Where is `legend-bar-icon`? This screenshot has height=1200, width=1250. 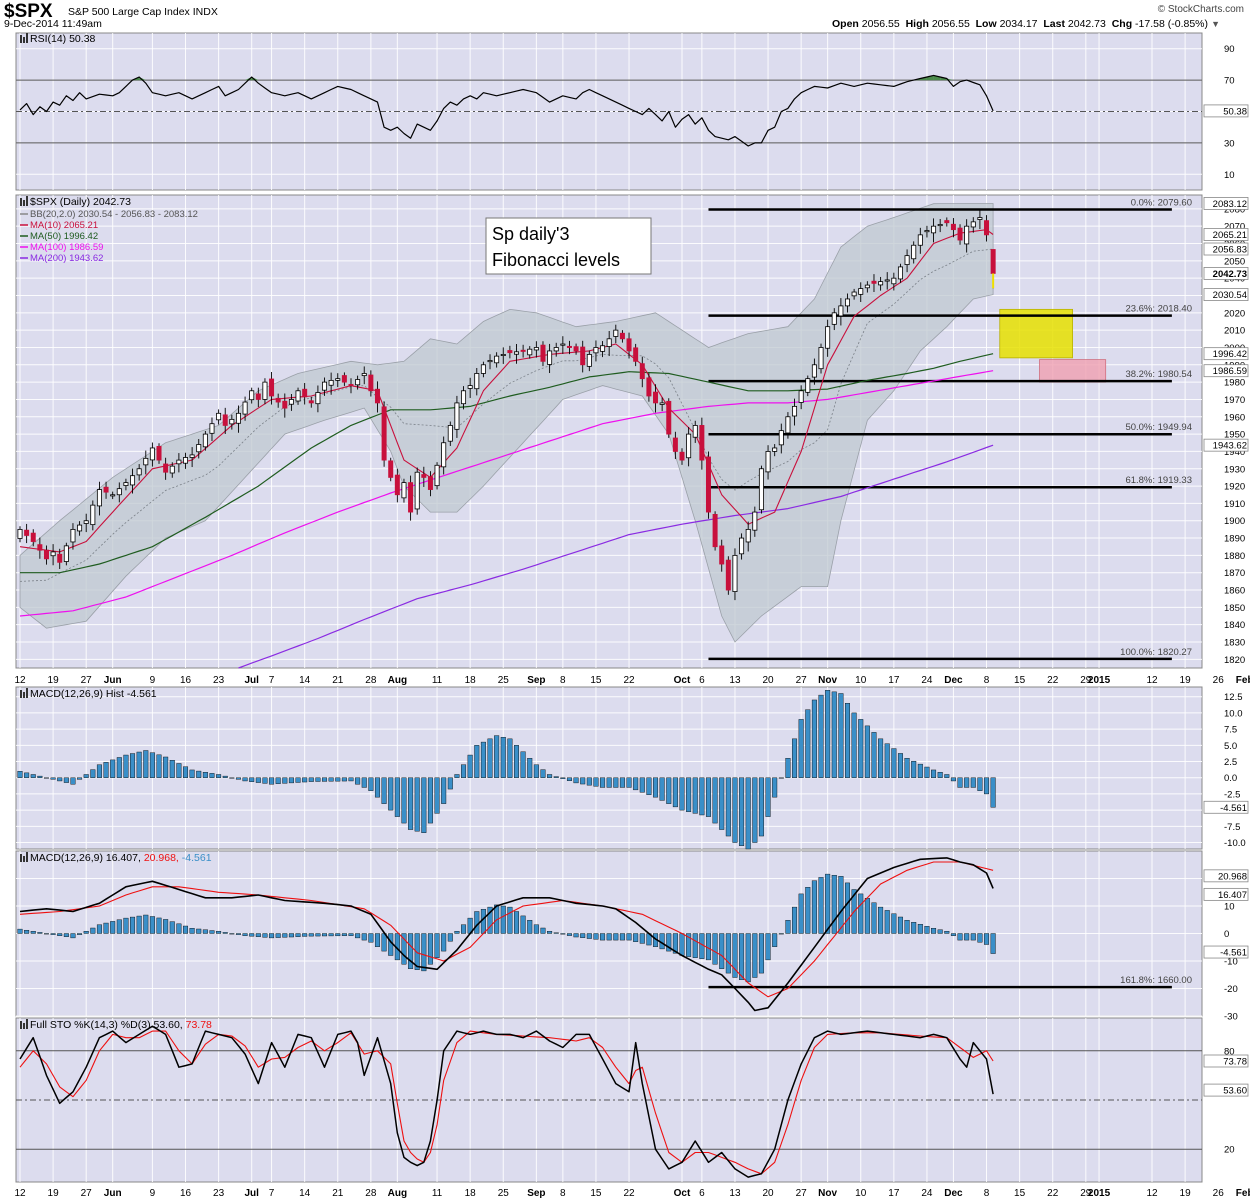
legend-bar-icon is located at coordinates (21, 39).